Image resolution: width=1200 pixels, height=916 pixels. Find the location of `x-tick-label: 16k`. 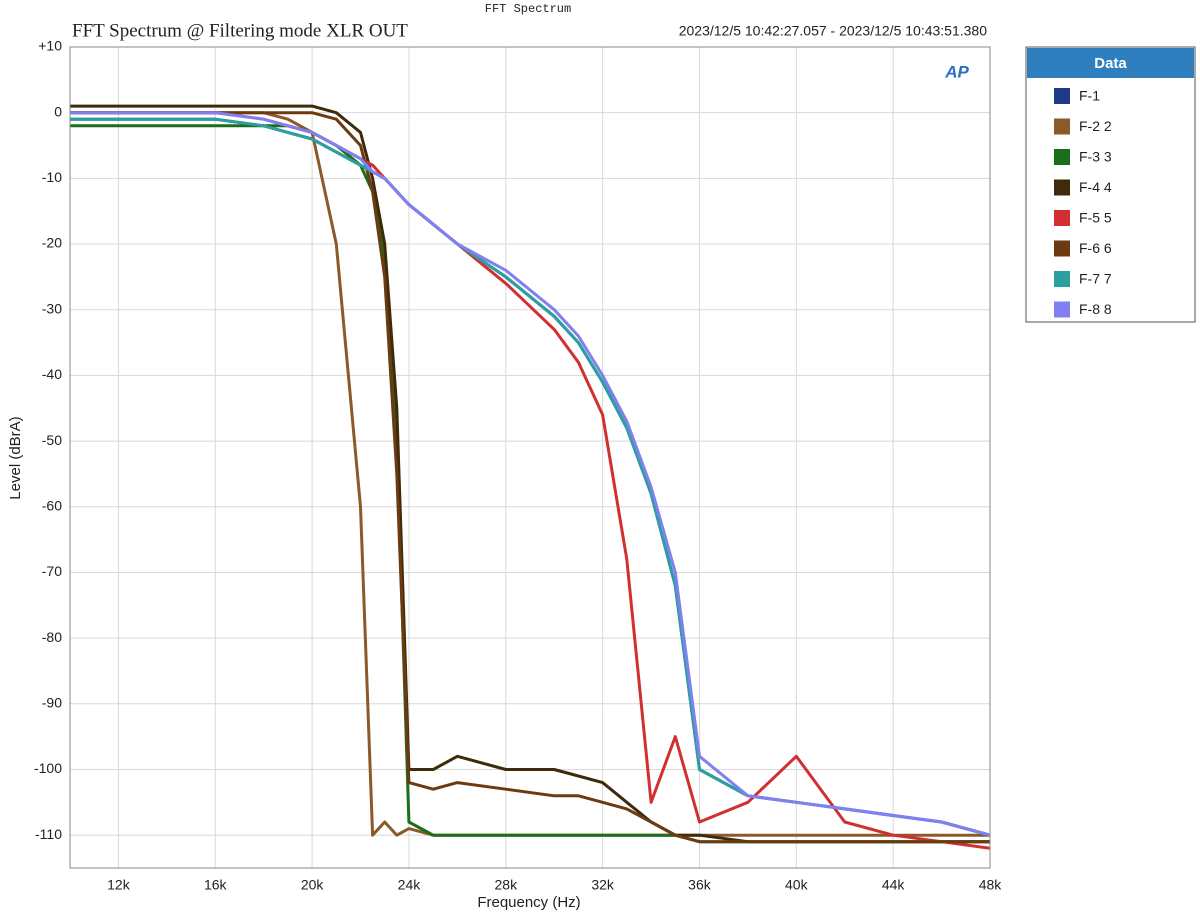

x-tick-label: 16k is located at coordinates (216, 885).